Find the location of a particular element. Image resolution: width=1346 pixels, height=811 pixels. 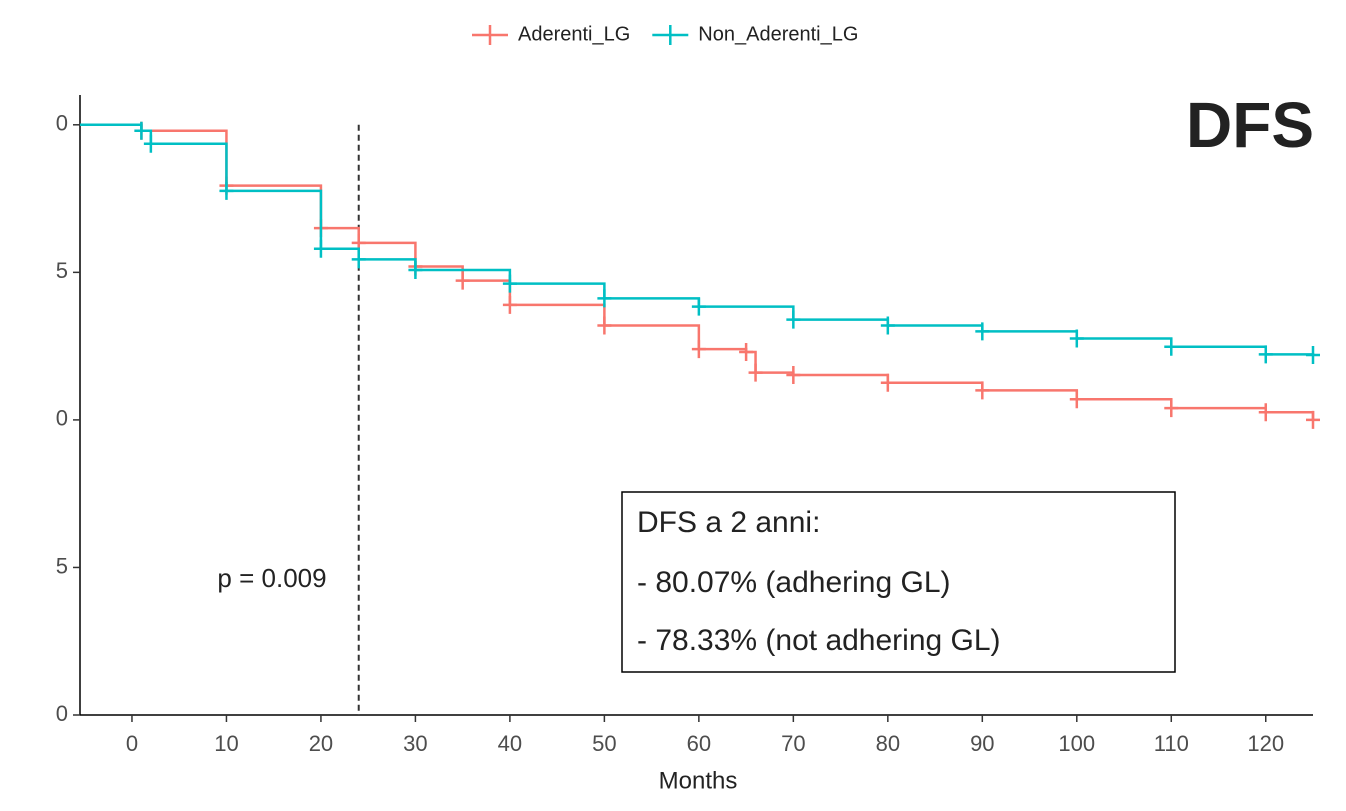

x-axis-label: Months is located at coordinates (698, 780).